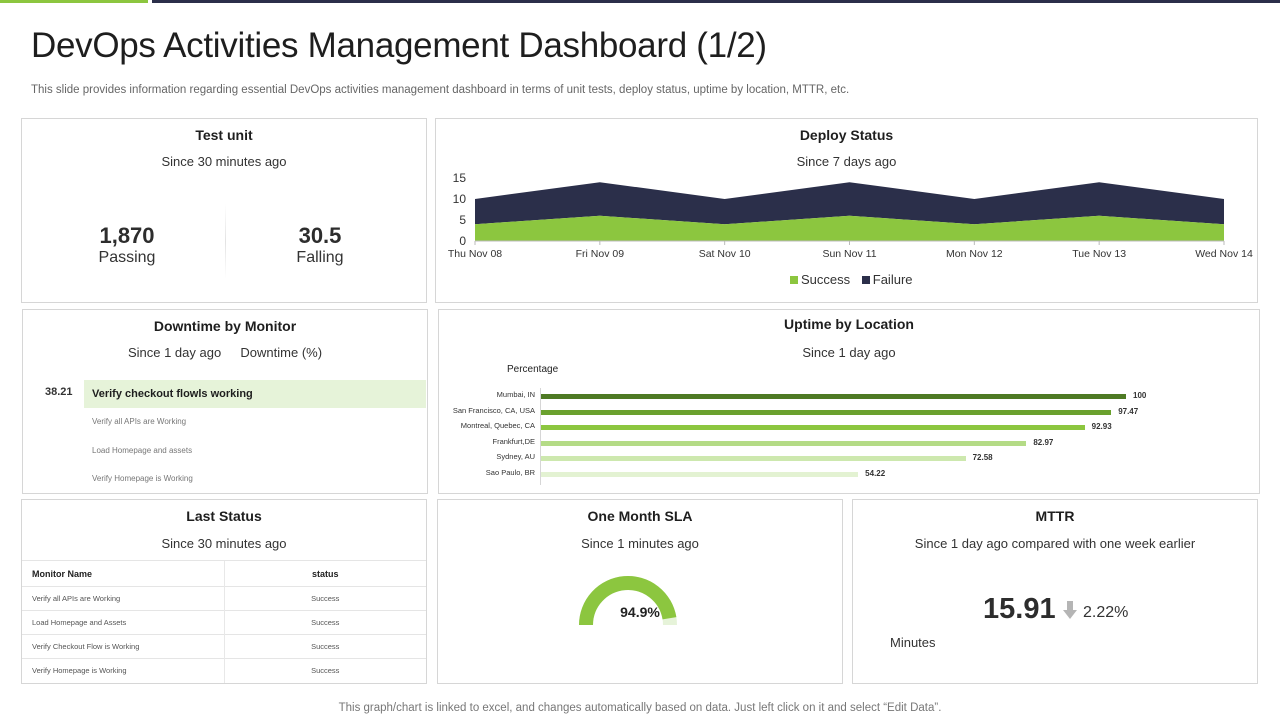 This screenshot has height=720, width=1280. I want to click on legend-success-label: Success, so click(826, 279).